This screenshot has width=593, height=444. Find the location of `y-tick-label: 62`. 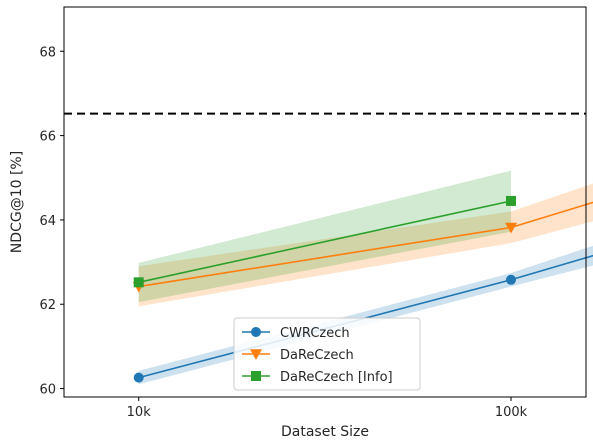

y-tick-label: 62 is located at coordinates (47, 305).